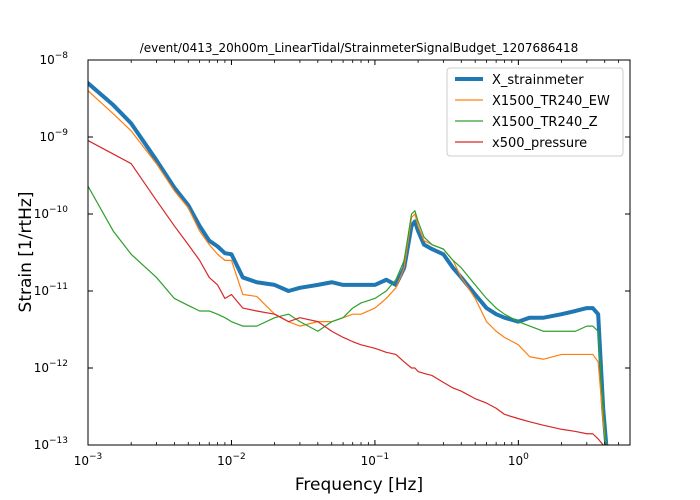 The height and width of the screenshot is (500, 700). I want to click on y-tick-label: 10⁻¹², so click(51, 367).